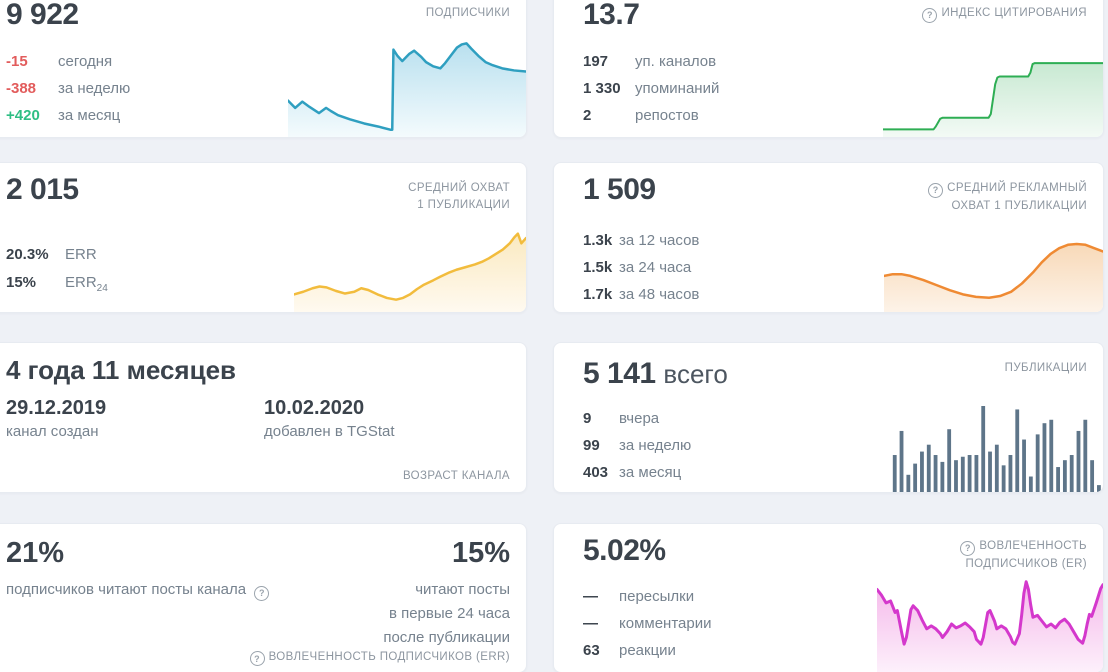 This screenshot has width=1108, height=672. What do you see at coordinates (591, 445) in the screenshot?
I see `stat-value: 99` at bounding box center [591, 445].